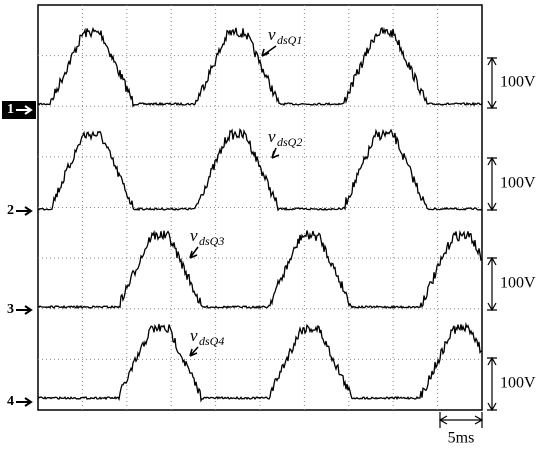 This screenshot has height=454, width=550. Describe the element at coordinates (461, 438) in the screenshot. I see `time-label: 5ms` at that location.